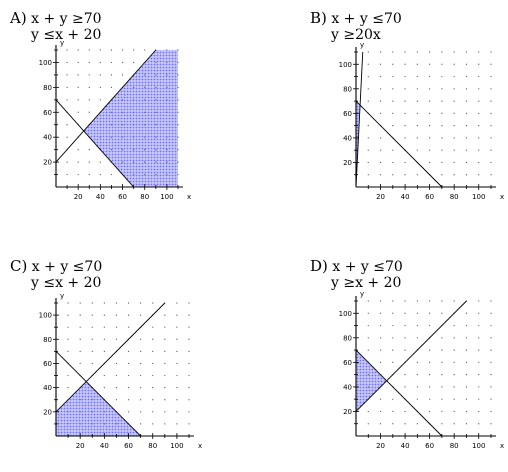 This screenshot has height=472, width=508. I want to click on y-tick-label: 60, so click(347, 114).